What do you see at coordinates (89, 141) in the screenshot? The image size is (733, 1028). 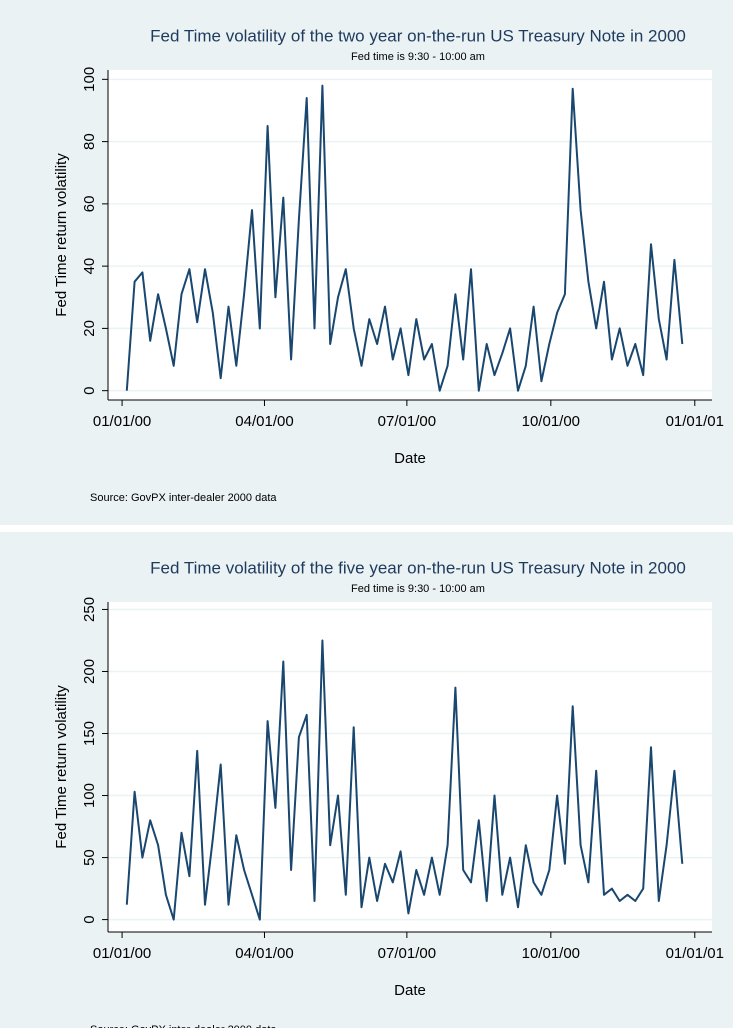 I see `y-tick-label: 80` at bounding box center [89, 141].